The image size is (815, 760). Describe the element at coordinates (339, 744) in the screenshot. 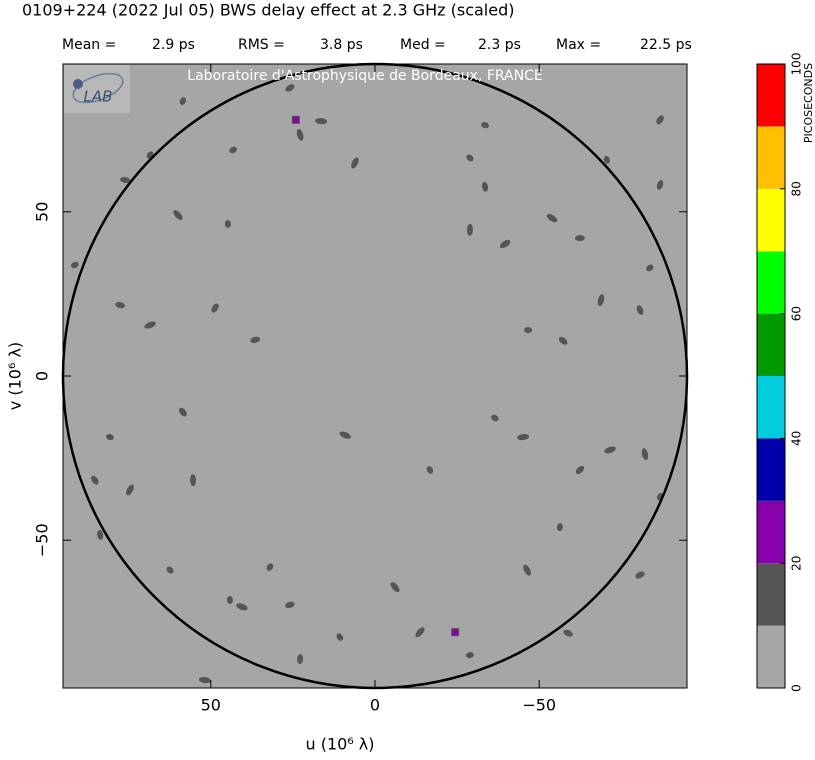

I see `x-axis-label: u (10⁶ λ)` at that location.